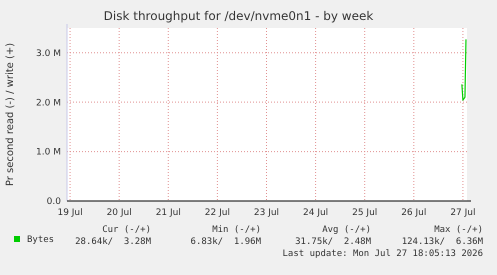 The height and width of the screenshot is (275, 497). What do you see at coordinates (119, 213) in the screenshot?
I see `x-tick-label: 20 Jul` at bounding box center [119, 213].